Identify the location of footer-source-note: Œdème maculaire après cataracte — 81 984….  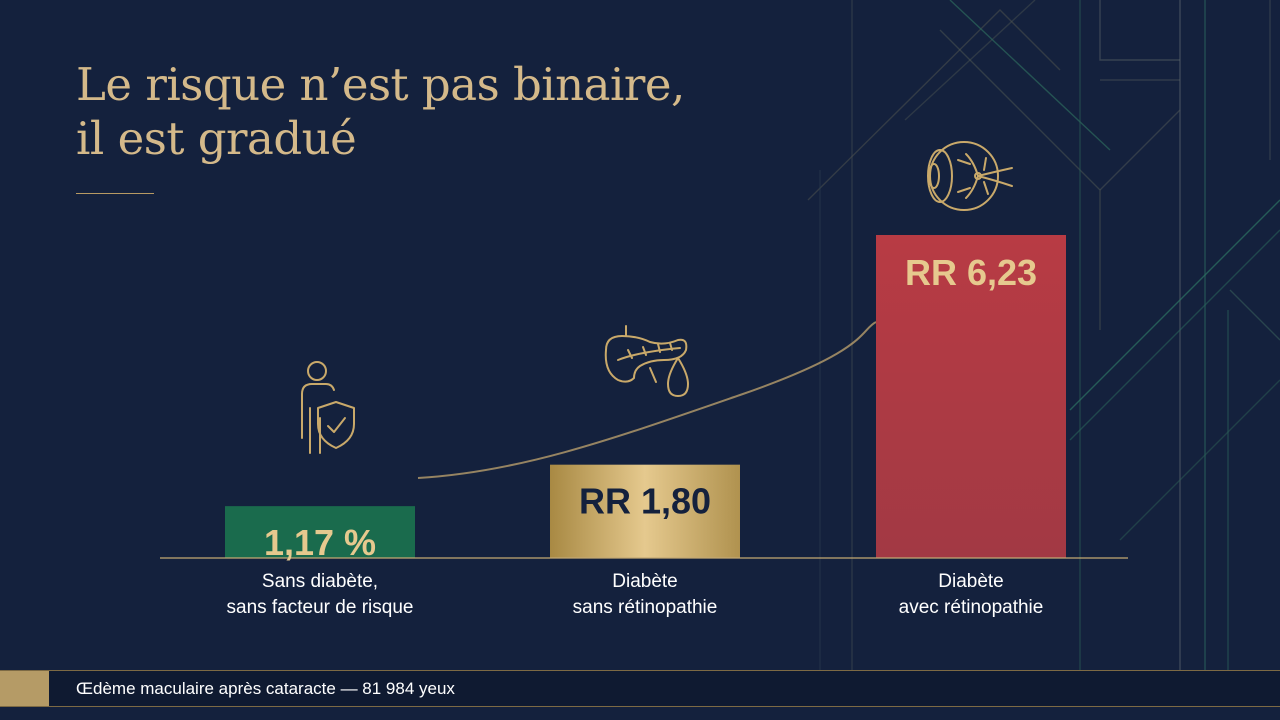
(265, 688).